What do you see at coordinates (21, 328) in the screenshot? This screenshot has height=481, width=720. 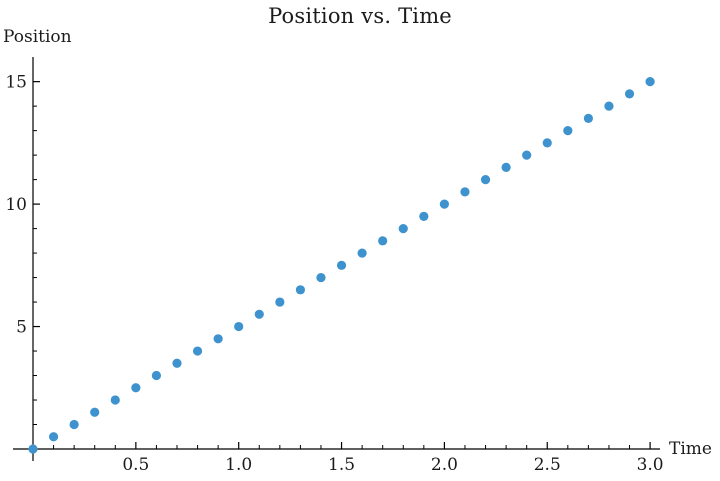 I see `y-tick-label: 5` at bounding box center [21, 328].